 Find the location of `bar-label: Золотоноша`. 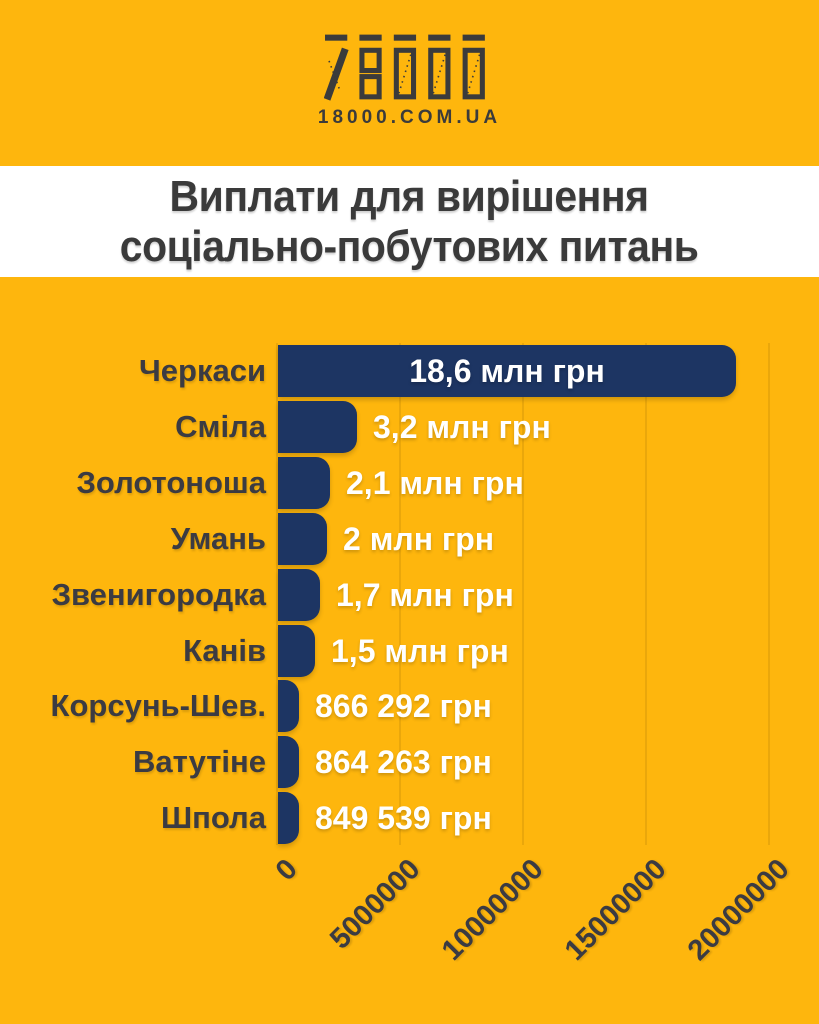

bar-label: Золотоноша is located at coordinates (171, 482).